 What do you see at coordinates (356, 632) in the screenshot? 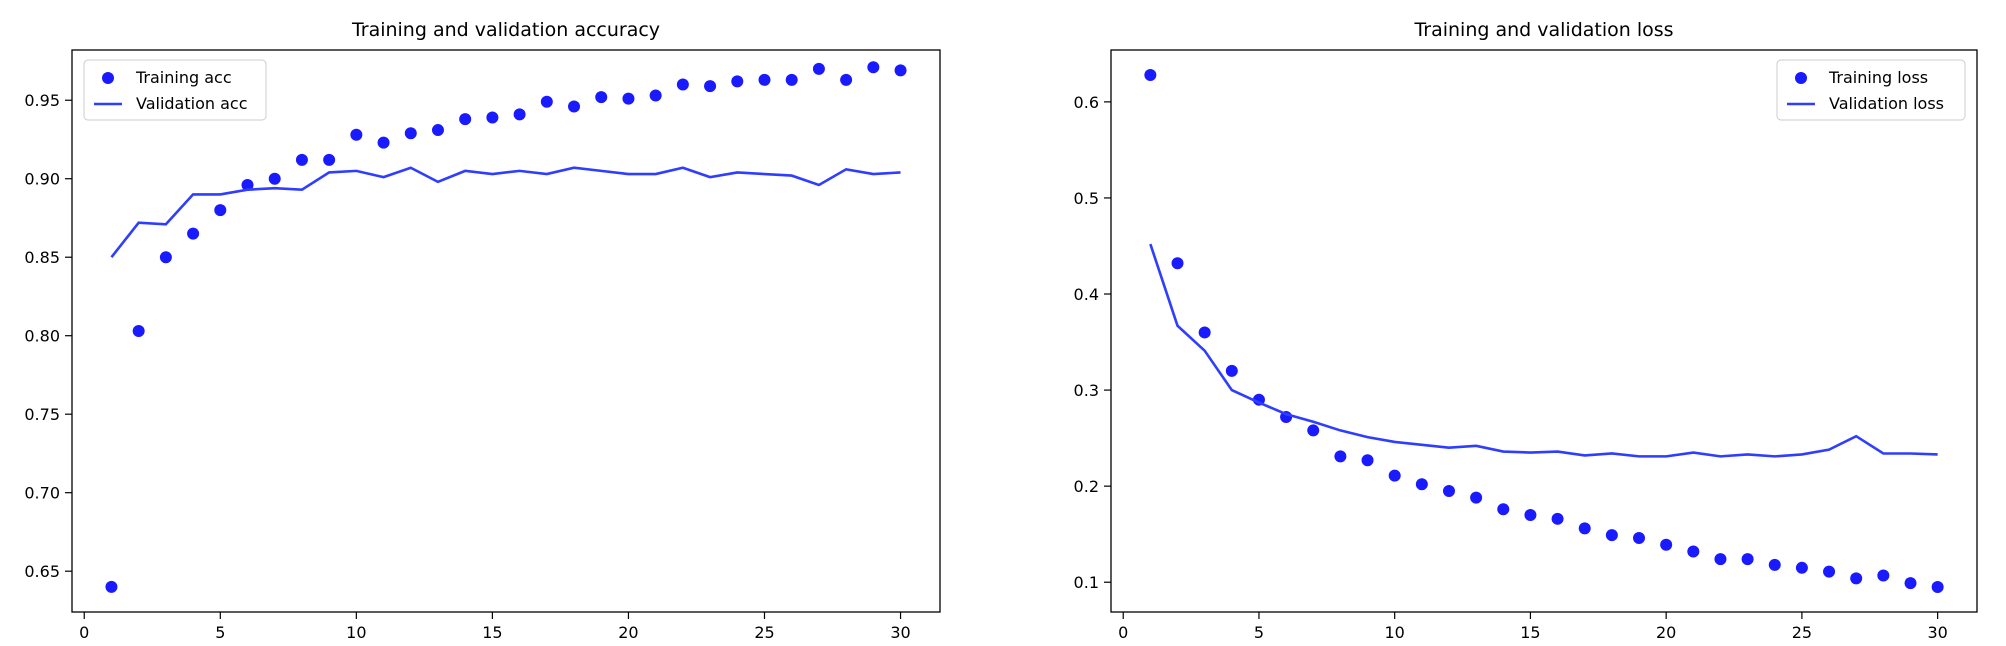
I see `acc-x-tick-label: 10` at bounding box center [356, 632].